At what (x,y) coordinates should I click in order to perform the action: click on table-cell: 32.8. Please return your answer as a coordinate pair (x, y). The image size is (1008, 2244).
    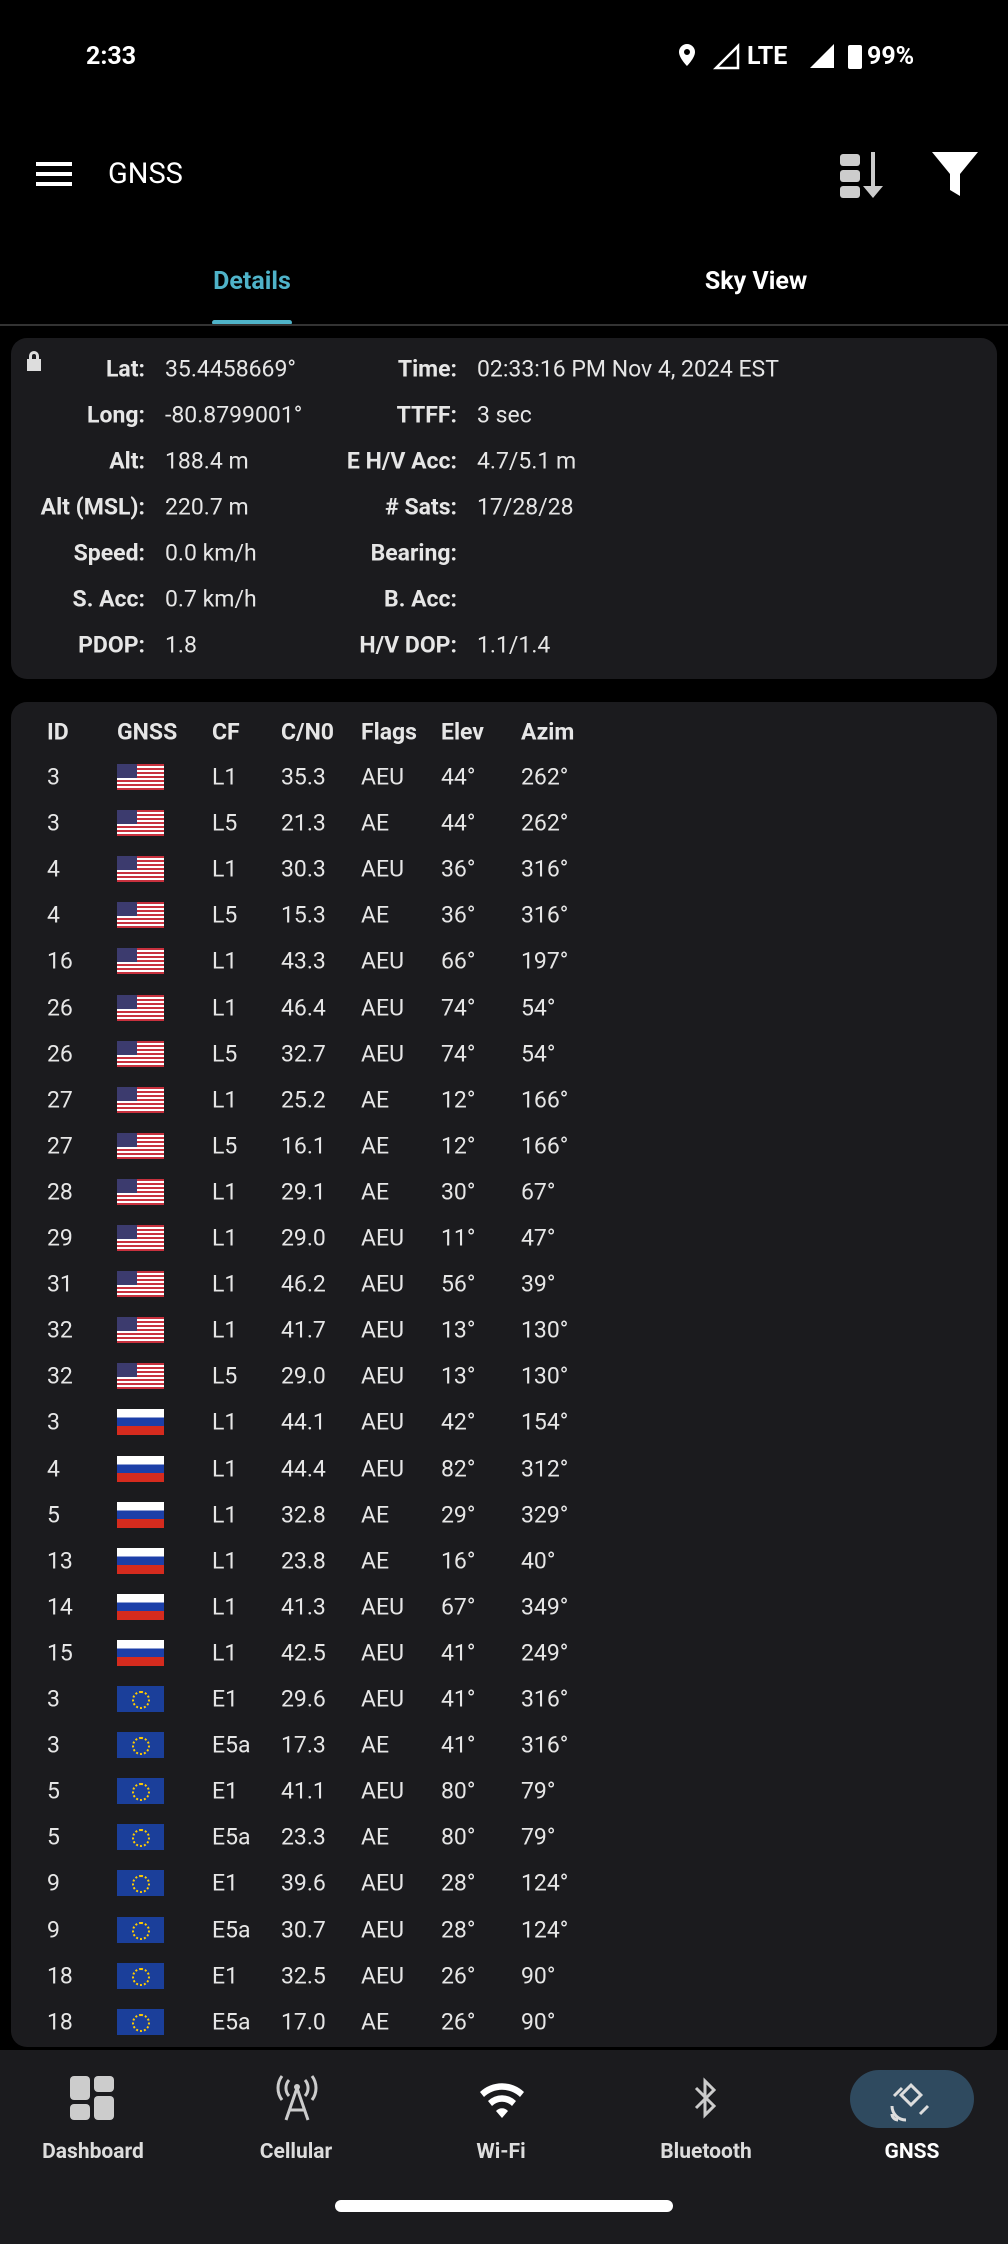
    Looking at the image, I should click on (303, 1515).